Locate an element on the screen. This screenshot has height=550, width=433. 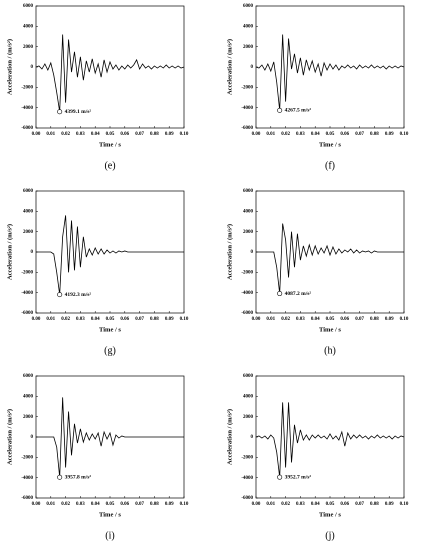
annotation: 4192.3 m/s² is located at coordinates (78, 295).